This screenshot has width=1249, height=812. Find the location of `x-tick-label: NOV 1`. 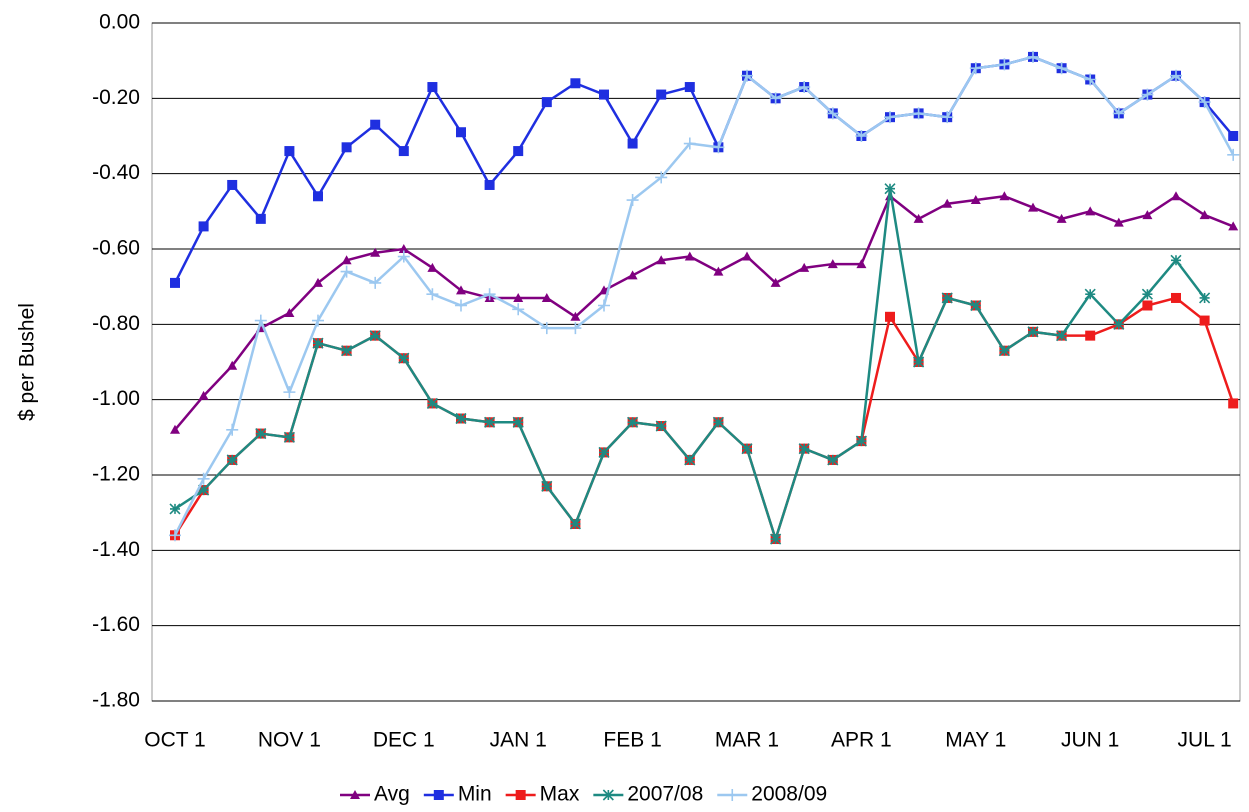

x-tick-label: NOV 1 is located at coordinates (289, 740).